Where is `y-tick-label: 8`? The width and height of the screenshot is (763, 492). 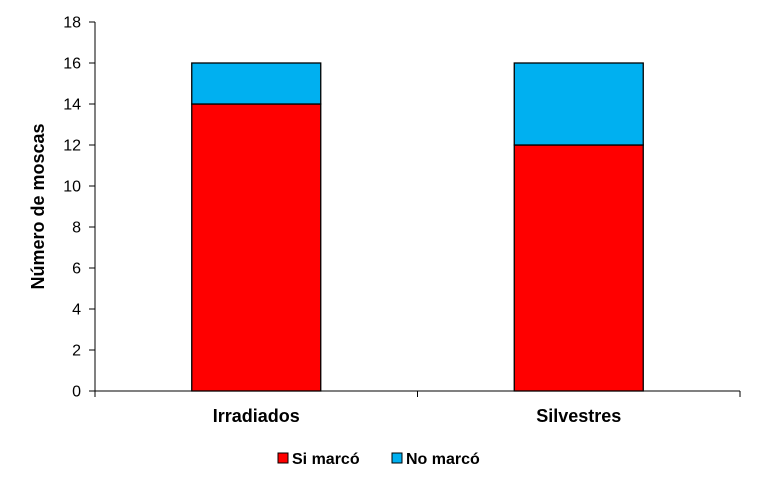
y-tick-label: 8 is located at coordinates (76, 228).